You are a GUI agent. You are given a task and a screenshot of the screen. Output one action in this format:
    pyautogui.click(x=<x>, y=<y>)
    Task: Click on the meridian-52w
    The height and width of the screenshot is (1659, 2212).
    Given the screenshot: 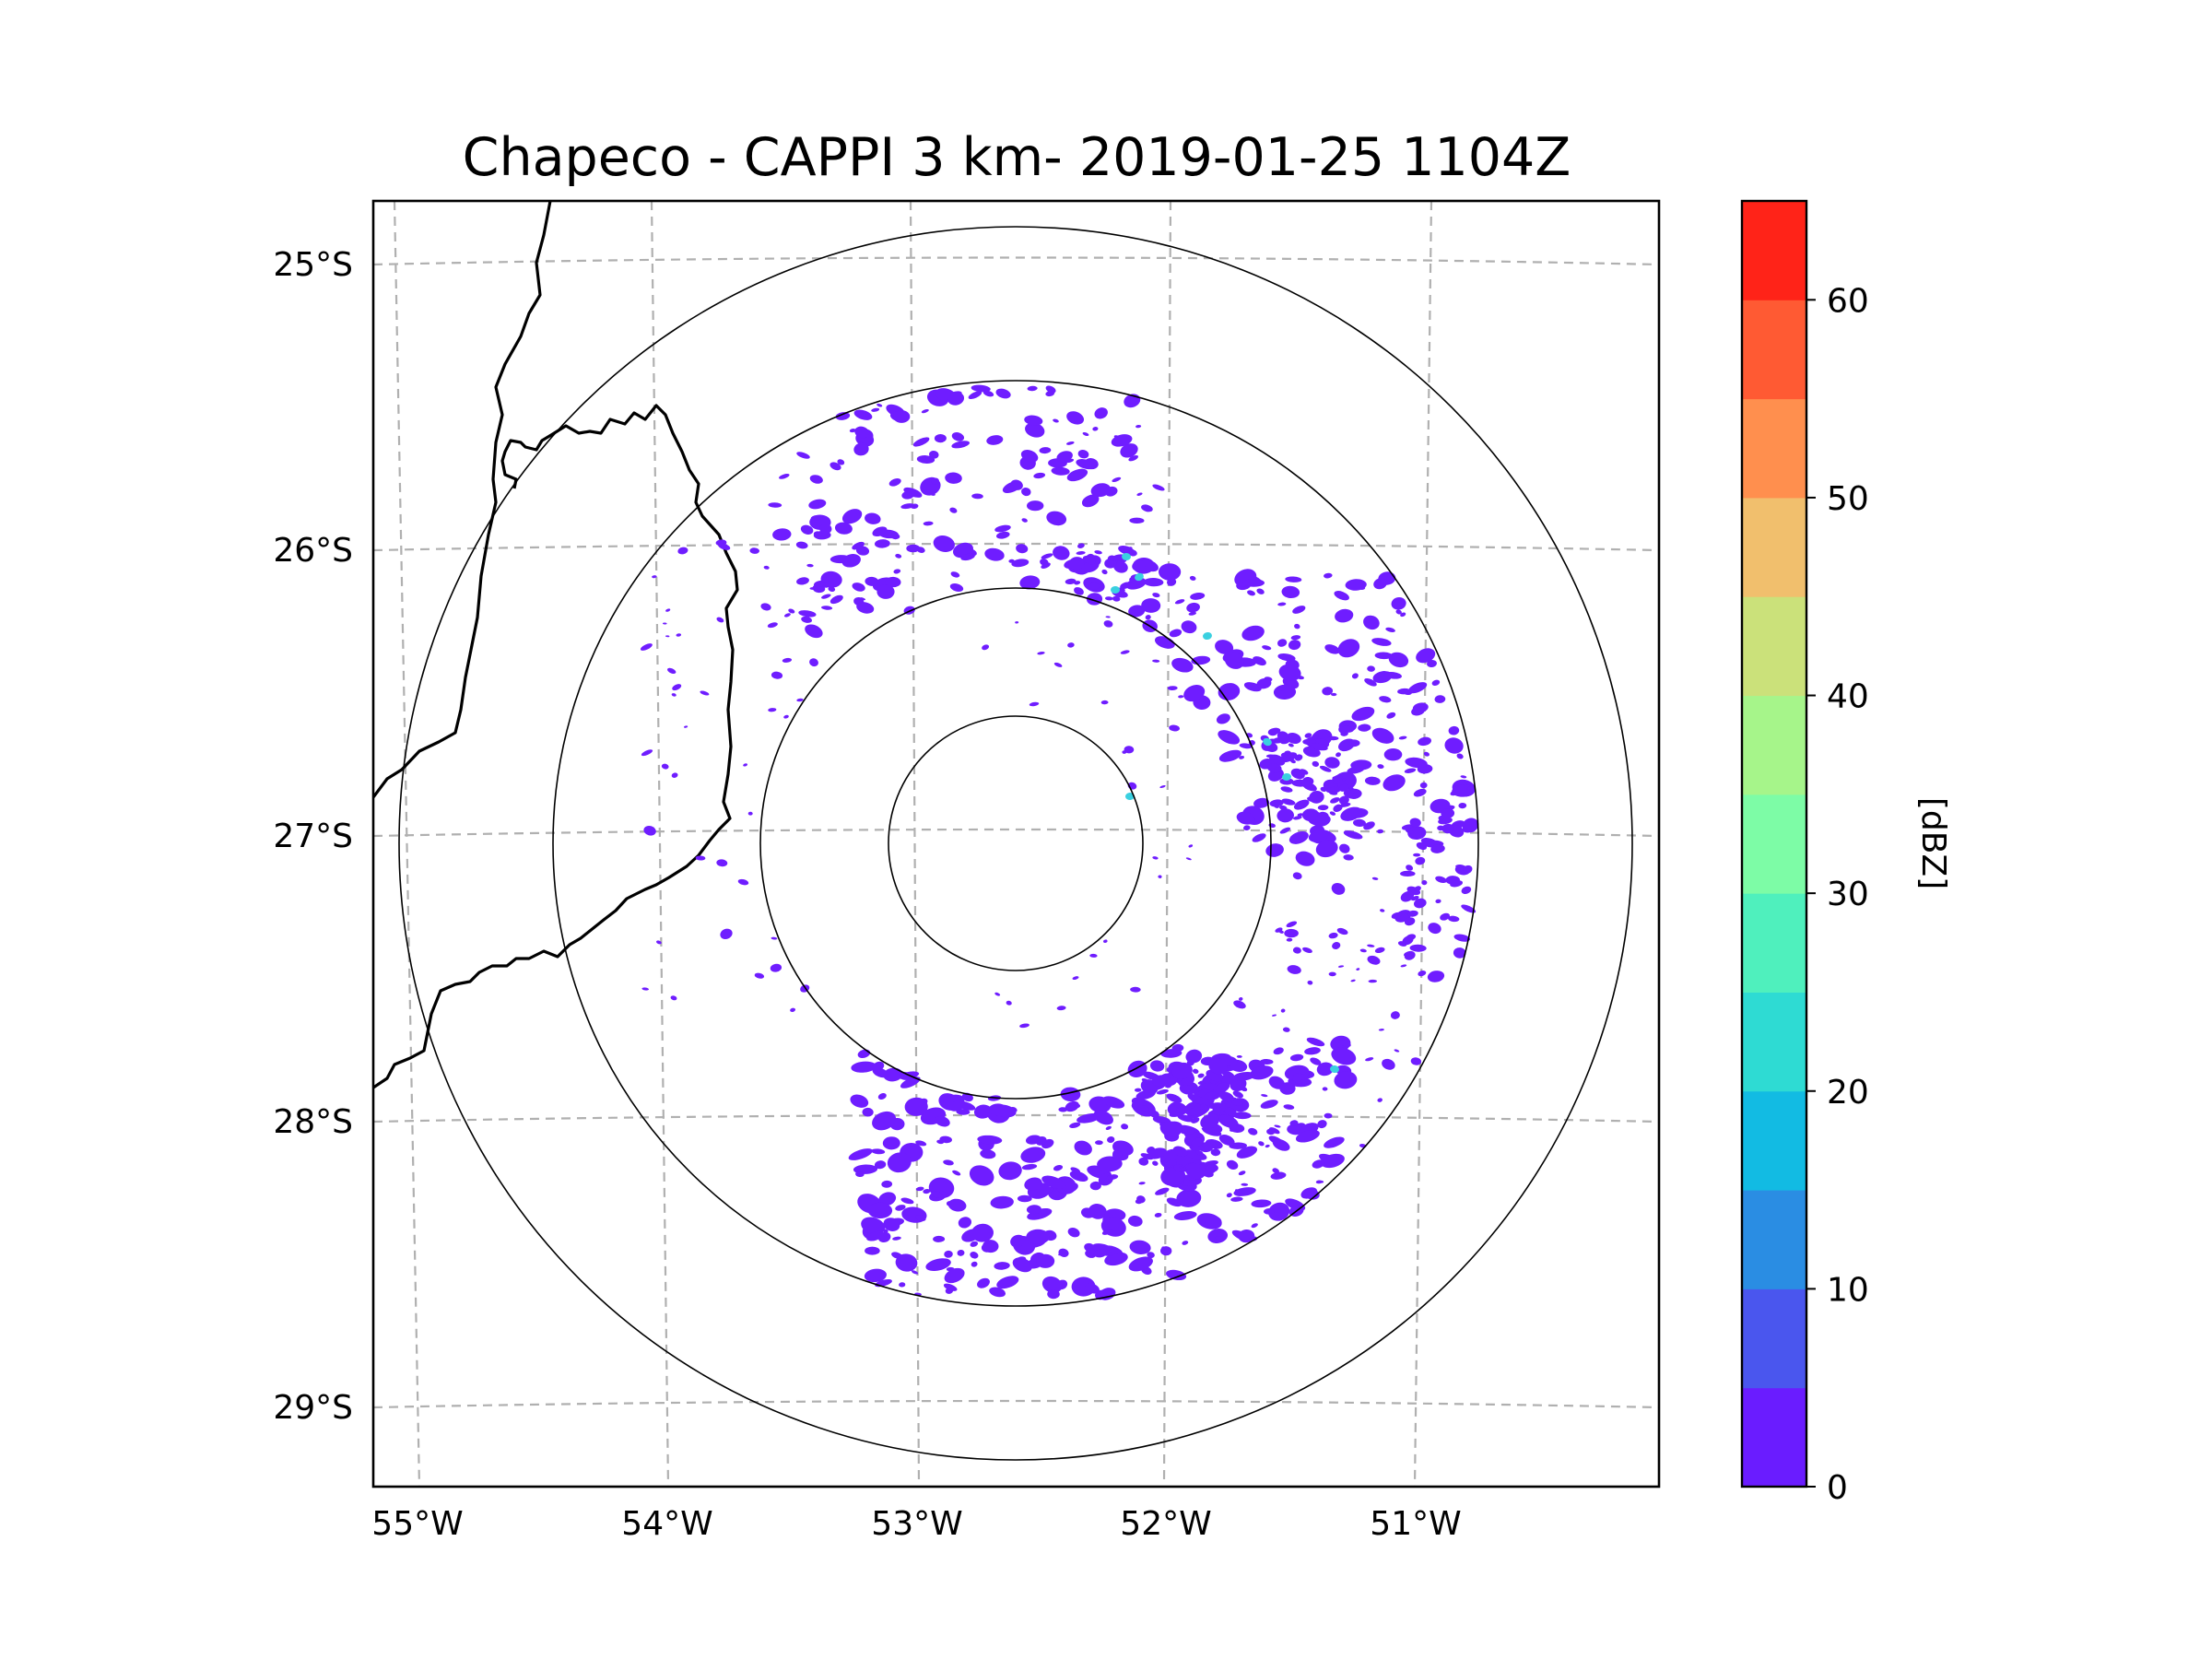 What is the action you would take?
    pyautogui.click(x=1167, y=844)
    